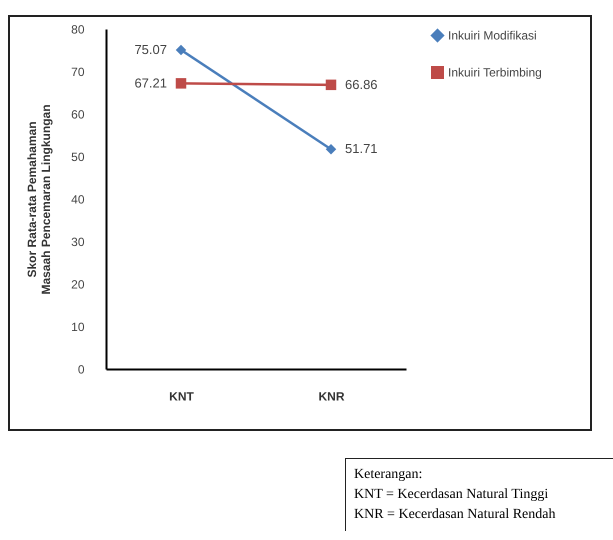 Image resolution: width=613 pixels, height=540 pixels. I want to click on y-tick-label: 80, so click(78, 29).